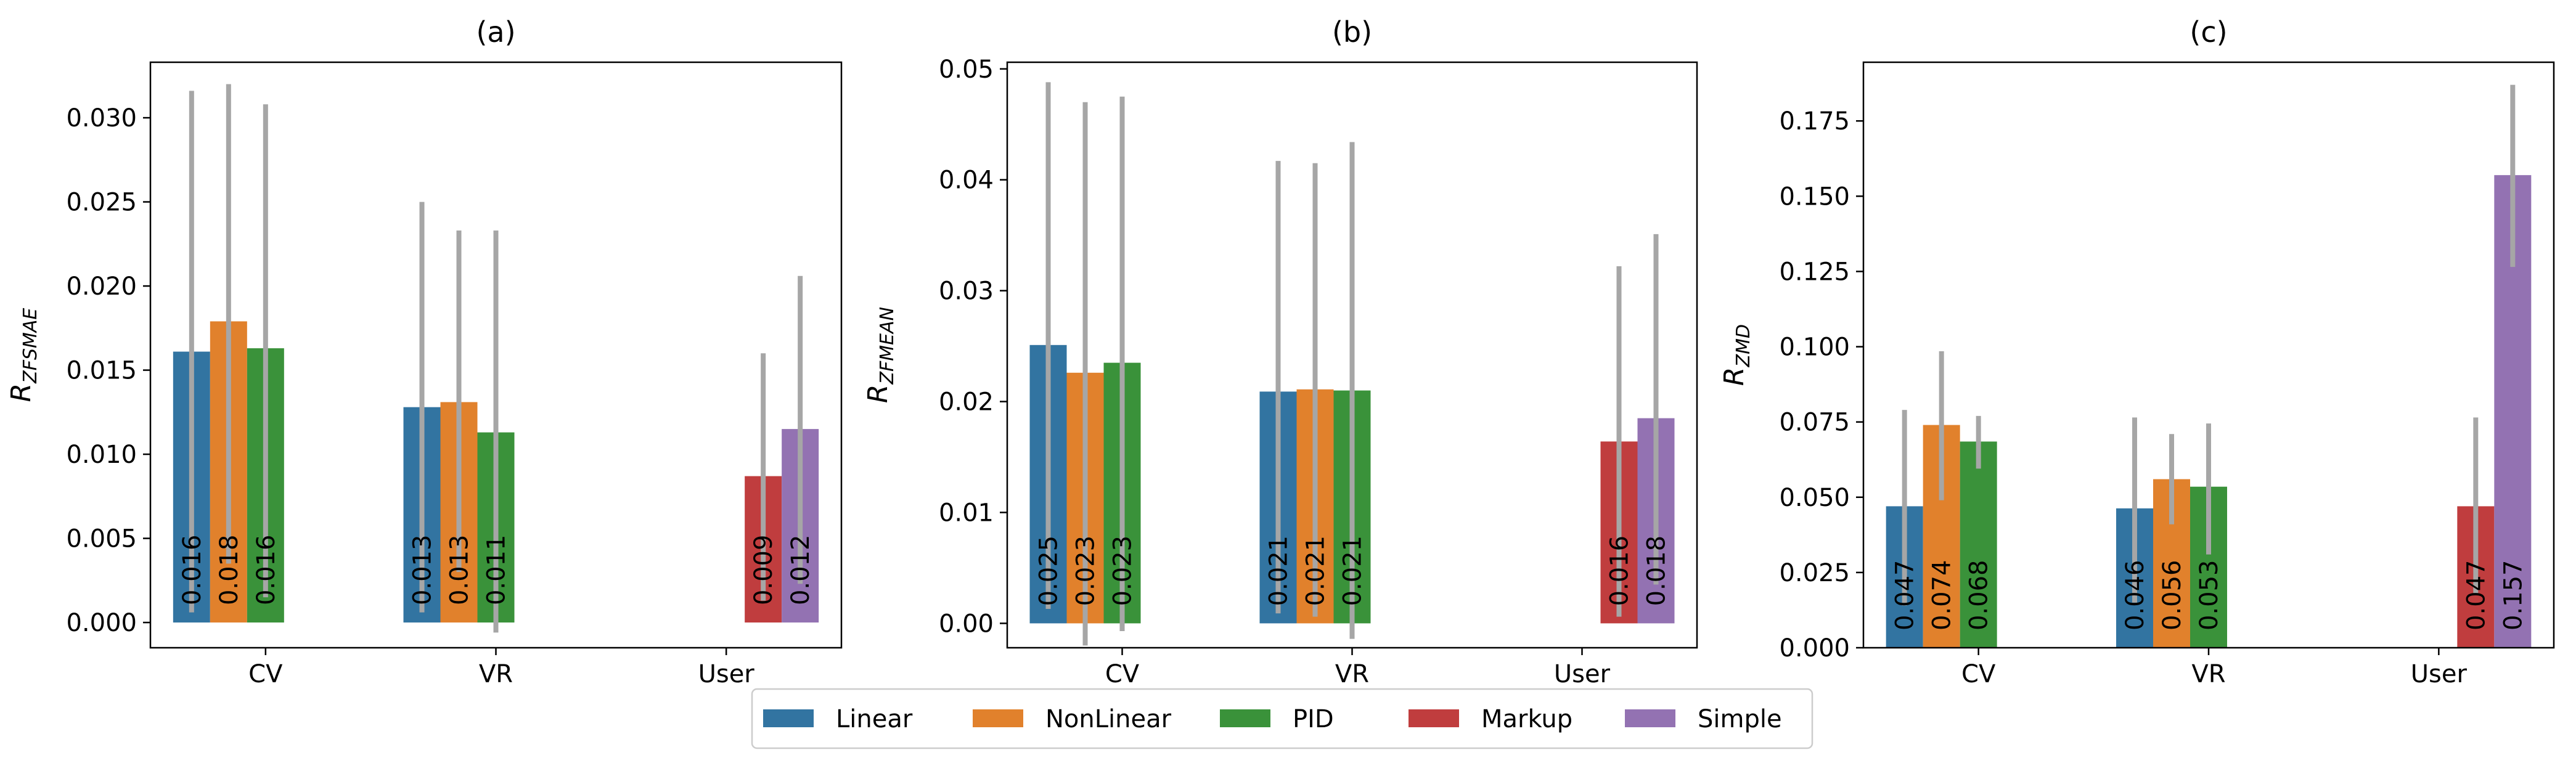  What do you see at coordinates (1049, 571) in the screenshot?
I see `data-label-linear-cv: 0.025` at bounding box center [1049, 571].